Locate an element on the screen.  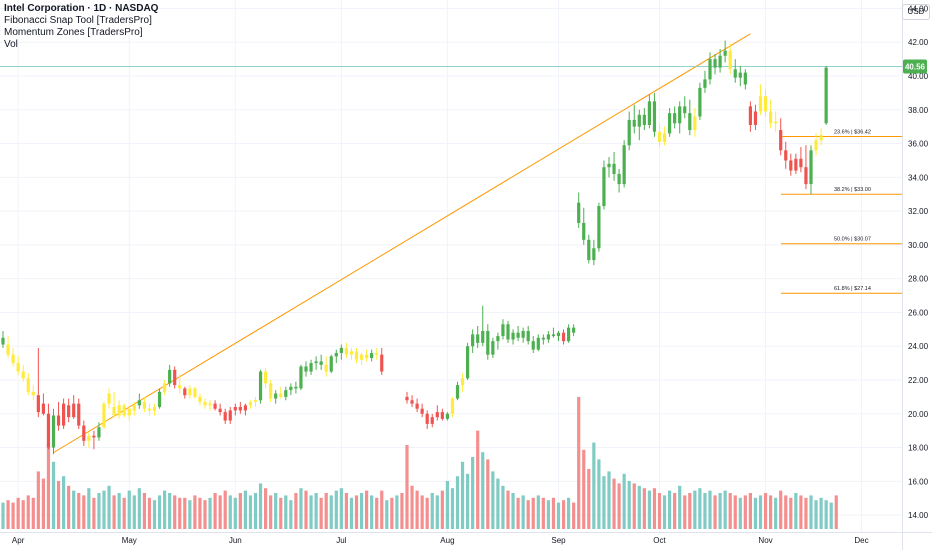
currency-button: USD is located at coordinates (916, 12).